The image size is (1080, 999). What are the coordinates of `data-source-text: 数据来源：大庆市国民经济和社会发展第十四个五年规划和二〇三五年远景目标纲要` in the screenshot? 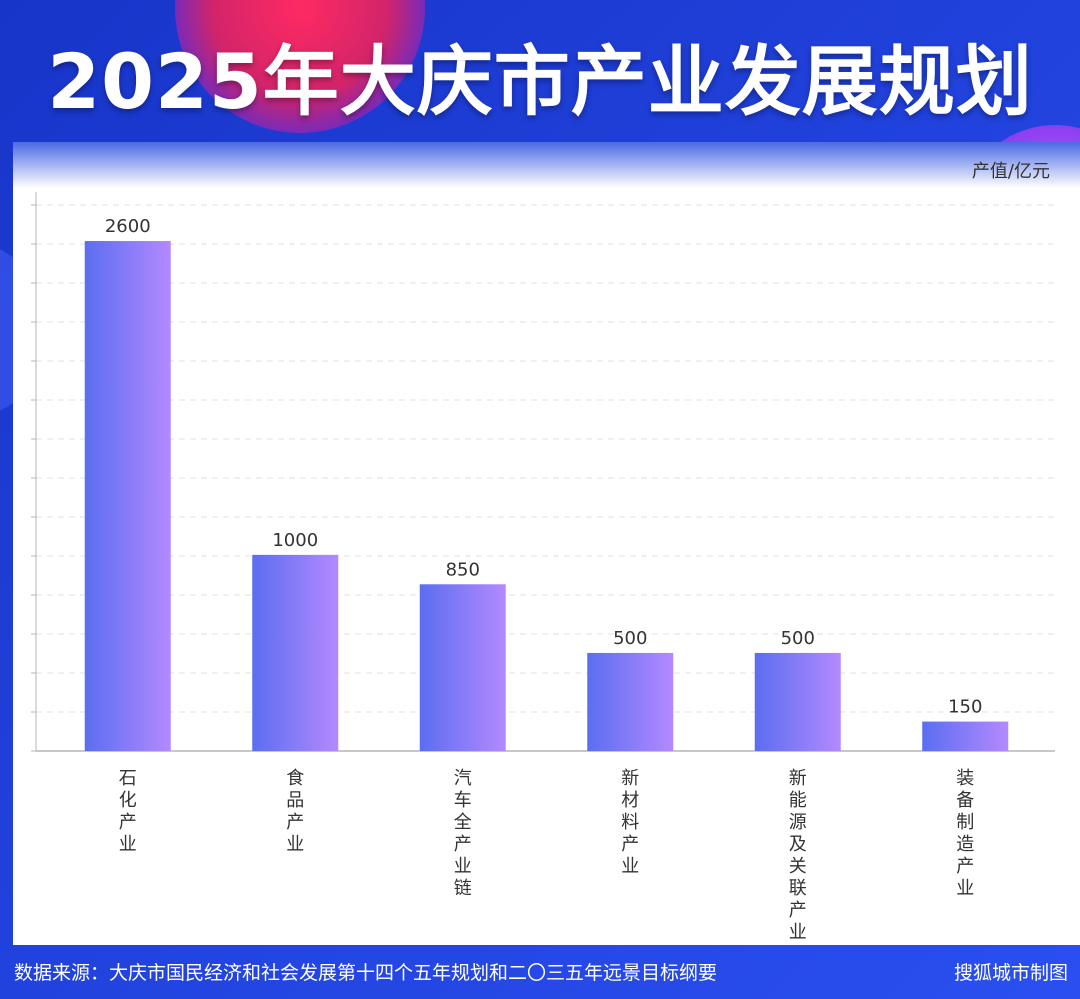 It's located at (366, 973).